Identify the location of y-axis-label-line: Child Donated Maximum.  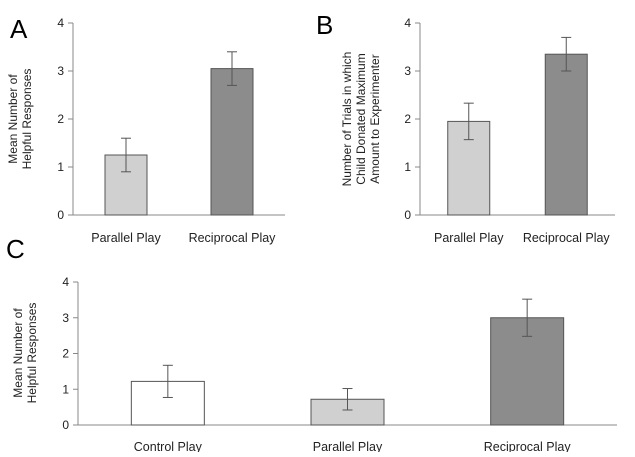
(361, 118).